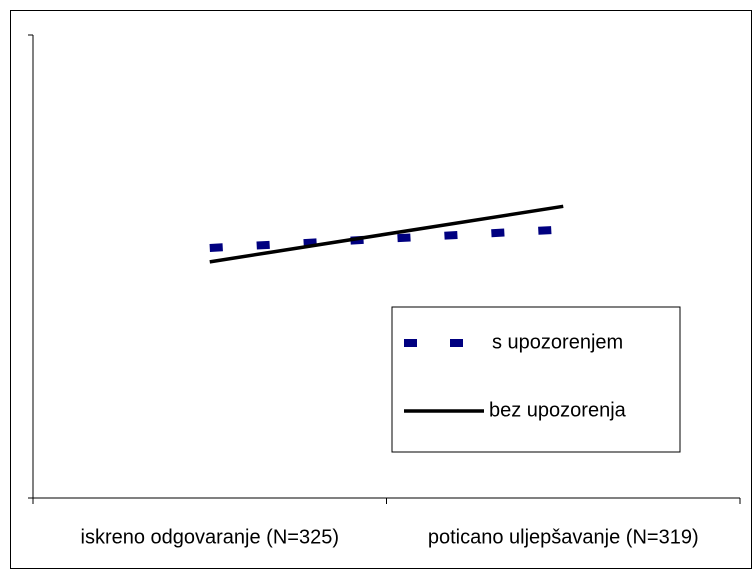 This screenshot has height=572, width=754. I want to click on legend-label: bez upozorenja, so click(558, 410).